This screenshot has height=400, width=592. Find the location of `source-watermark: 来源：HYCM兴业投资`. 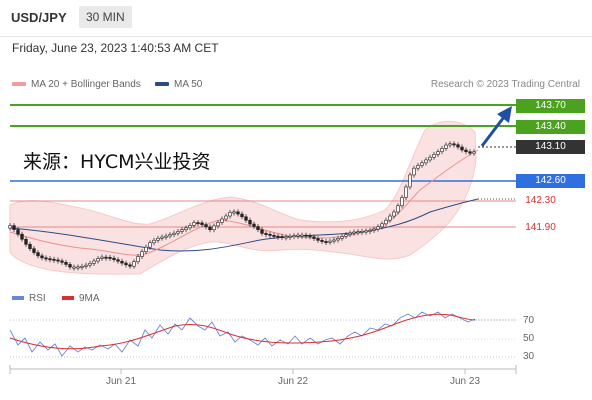

source-watermark: 来源：HYCM兴业投资 is located at coordinates (117, 162).